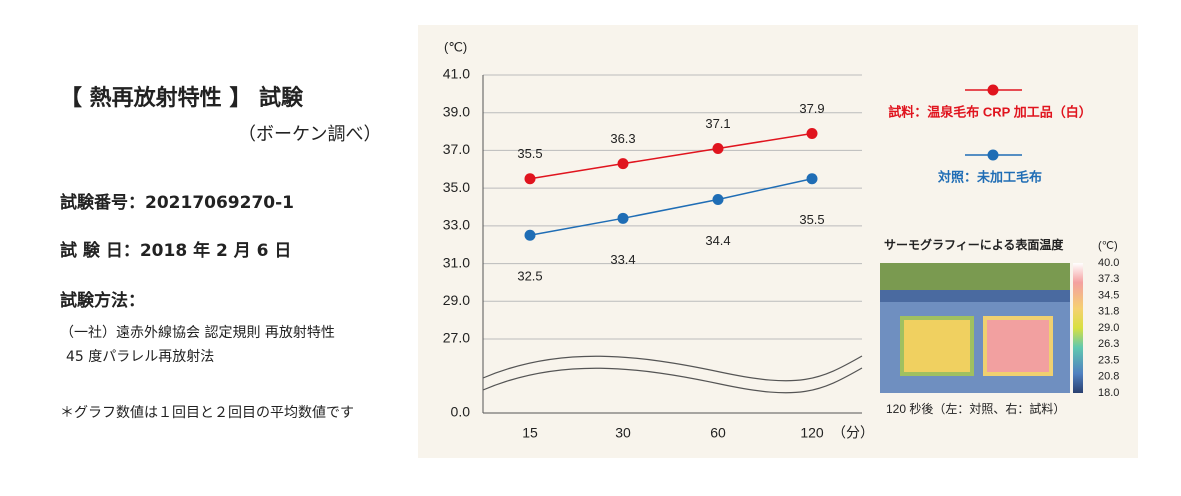 Image resolution: width=1181 pixels, height=496 pixels. What do you see at coordinates (1108, 344) in the screenshot?
I see `colorbar-label: 26.3` at bounding box center [1108, 344].